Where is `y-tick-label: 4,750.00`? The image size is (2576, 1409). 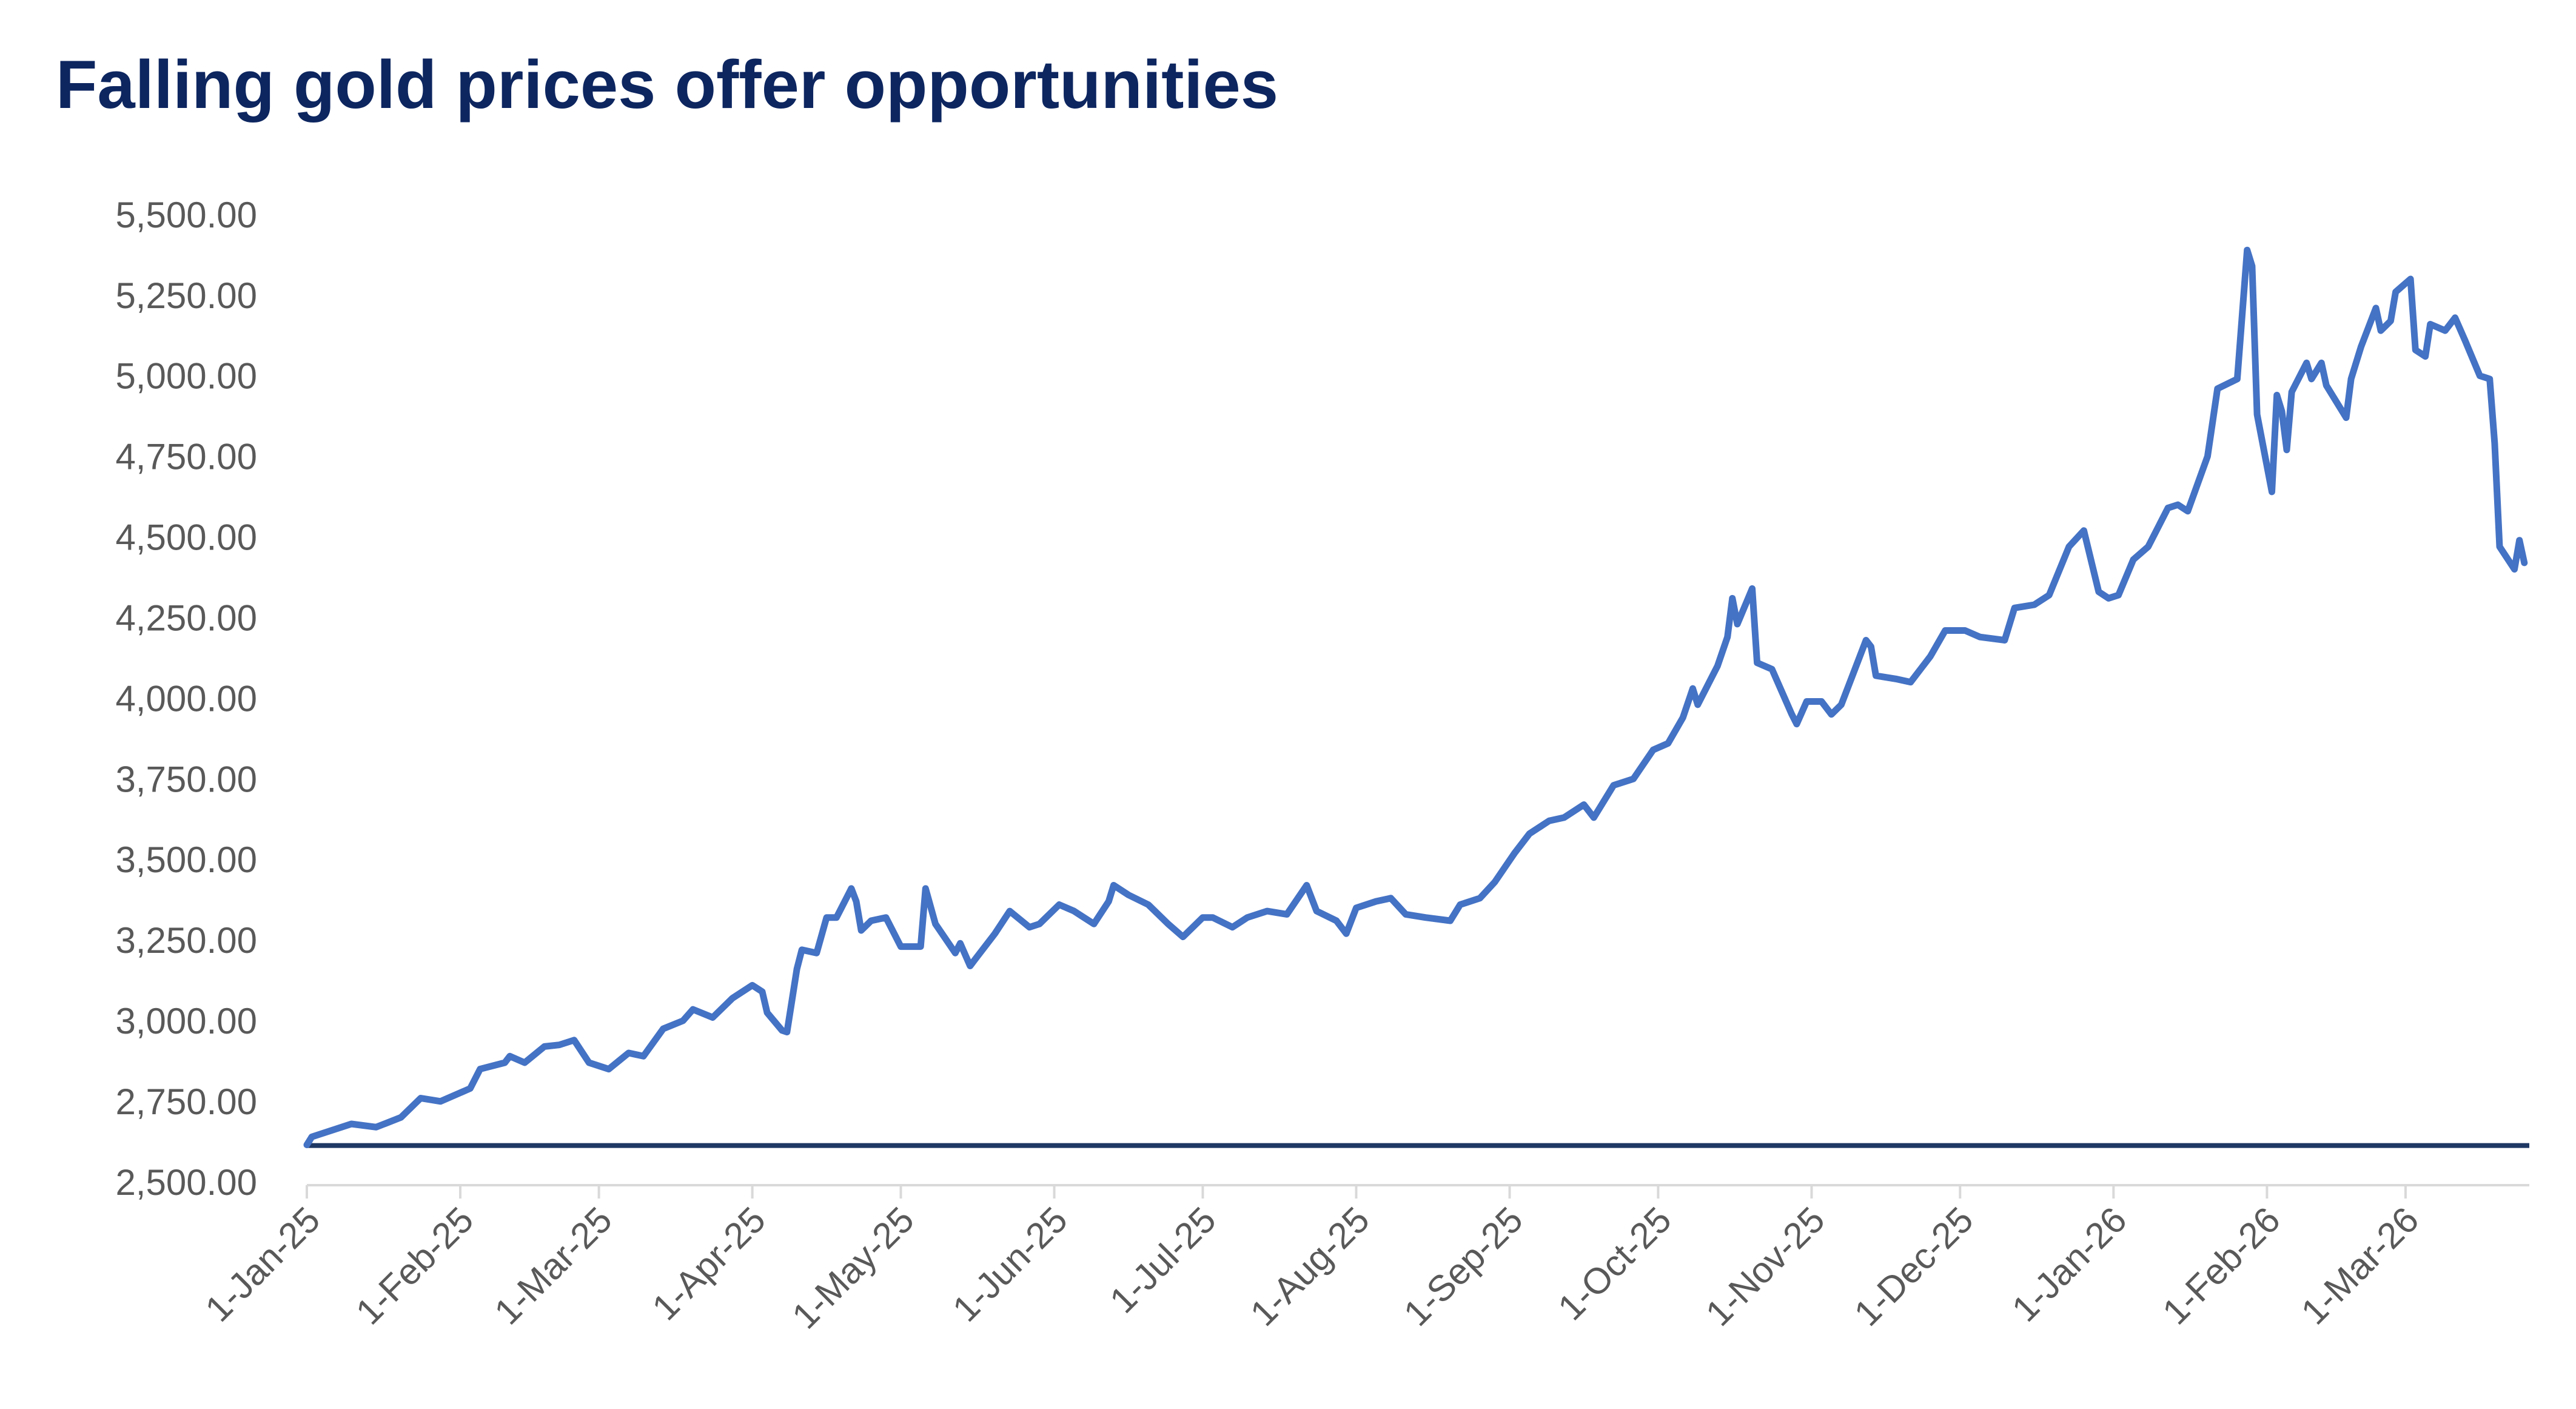
y-tick-label: 4,750.00 is located at coordinates (186, 457).